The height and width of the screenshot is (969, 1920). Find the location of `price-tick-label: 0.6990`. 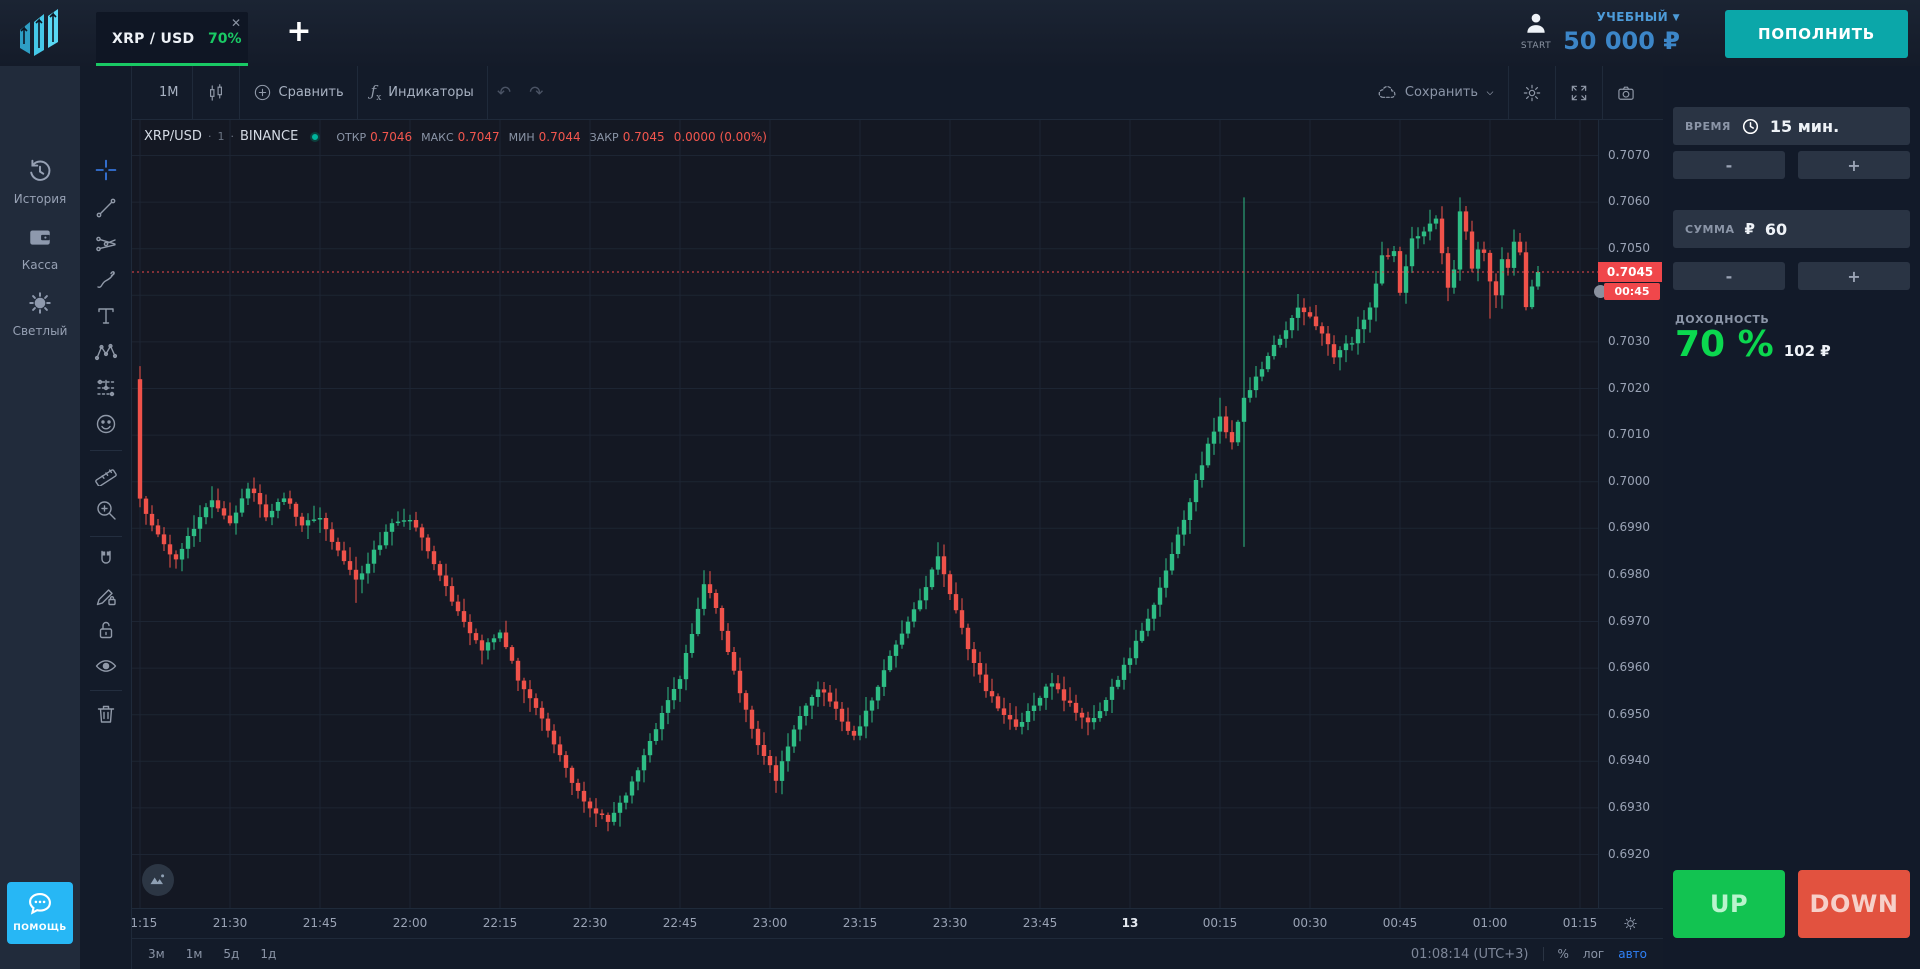

price-tick-label: 0.6990 is located at coordinates (1629, 527).